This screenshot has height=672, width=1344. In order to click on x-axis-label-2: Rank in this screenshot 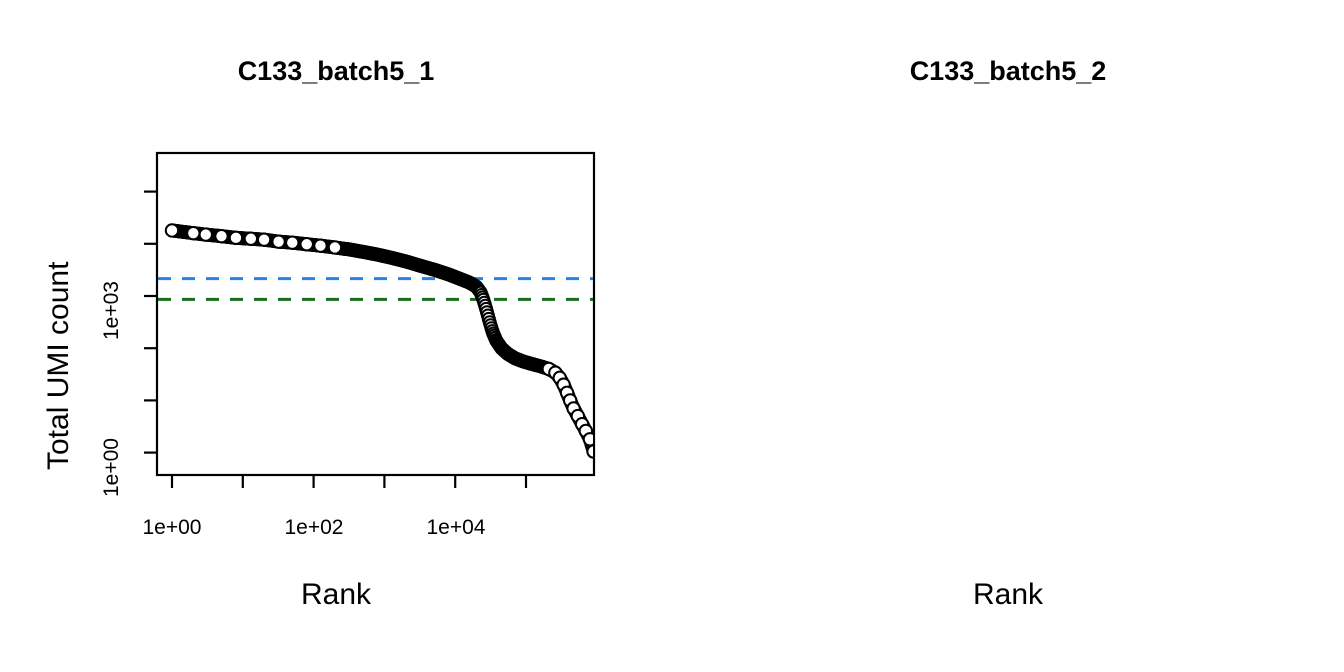, I will do `click(1008, 594)`.